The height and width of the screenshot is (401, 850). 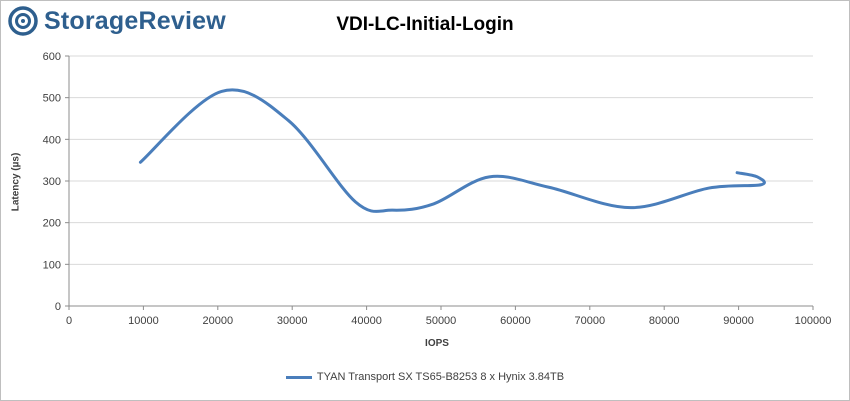 I want to click on x-tick-label: 50000, so click(x=441, y=321).